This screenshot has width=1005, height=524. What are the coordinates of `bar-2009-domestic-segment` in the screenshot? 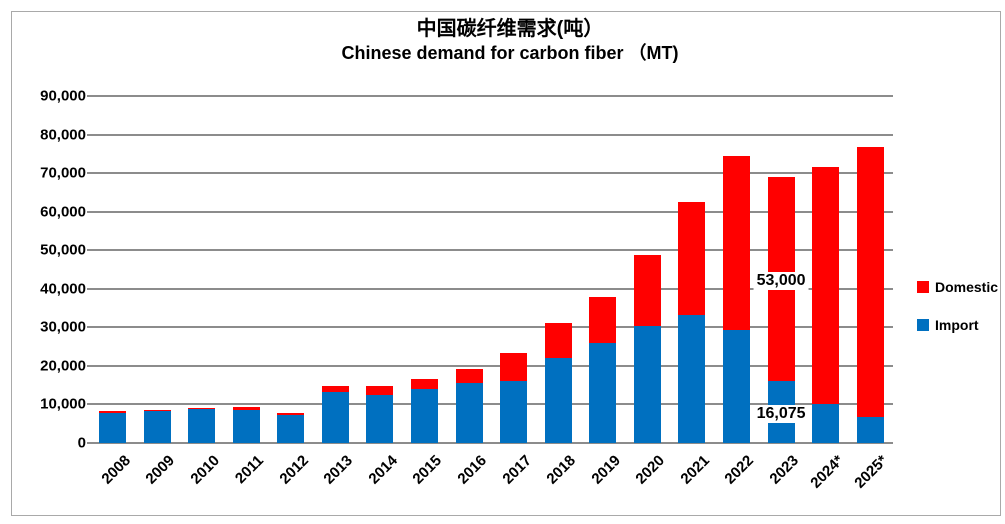 It's located at (157, 410).